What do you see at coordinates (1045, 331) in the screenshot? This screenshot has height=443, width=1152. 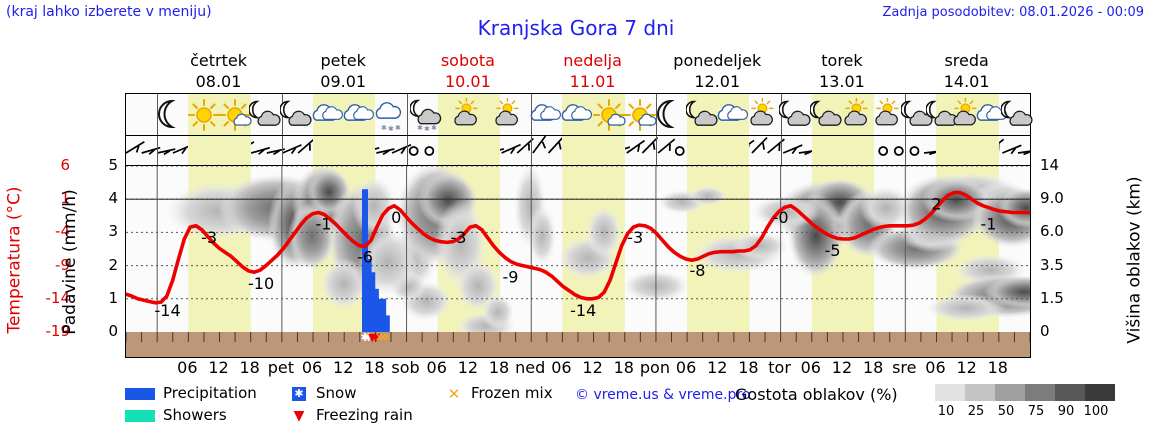 I see `cloud-tick: 0` at bounding box center [1045, 331].